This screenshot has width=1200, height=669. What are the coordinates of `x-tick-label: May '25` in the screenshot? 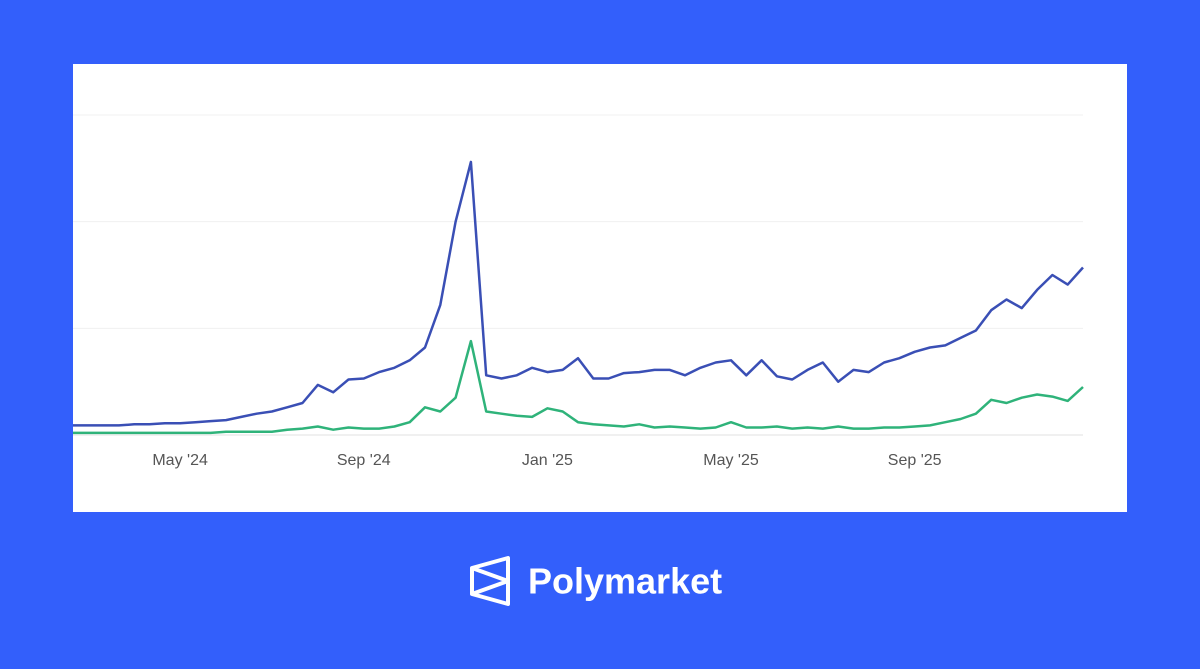 It's located at (731, 460).